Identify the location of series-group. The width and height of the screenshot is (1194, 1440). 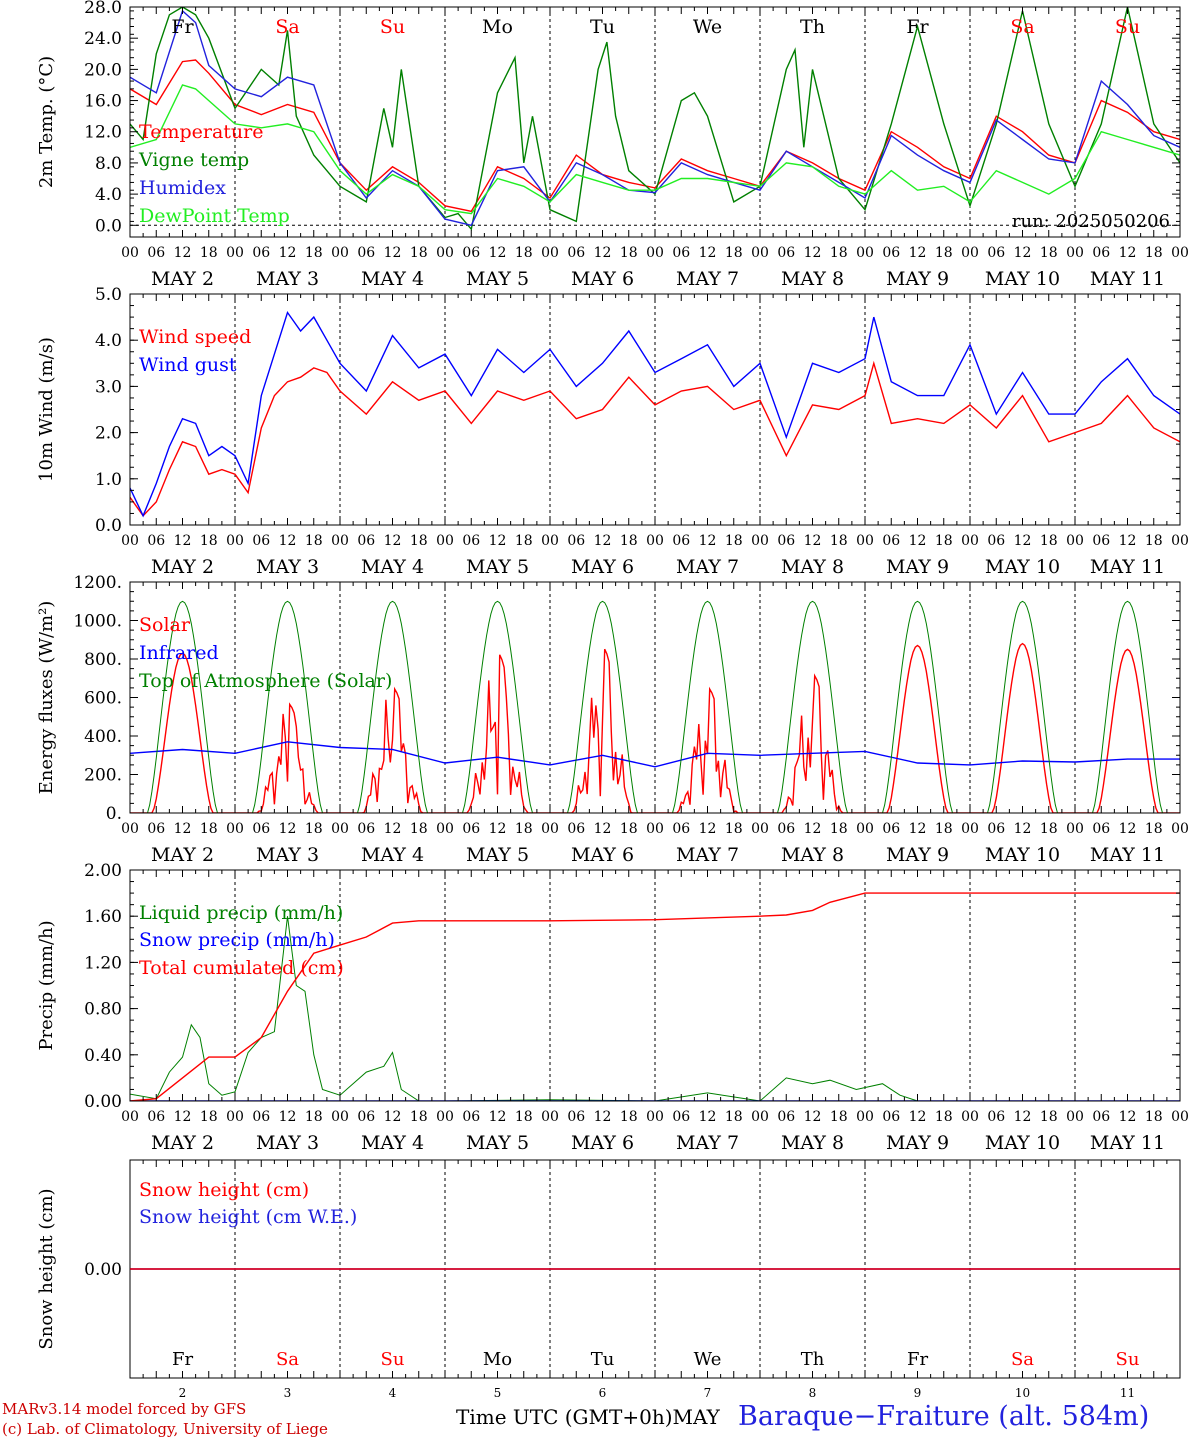
(655, 706).